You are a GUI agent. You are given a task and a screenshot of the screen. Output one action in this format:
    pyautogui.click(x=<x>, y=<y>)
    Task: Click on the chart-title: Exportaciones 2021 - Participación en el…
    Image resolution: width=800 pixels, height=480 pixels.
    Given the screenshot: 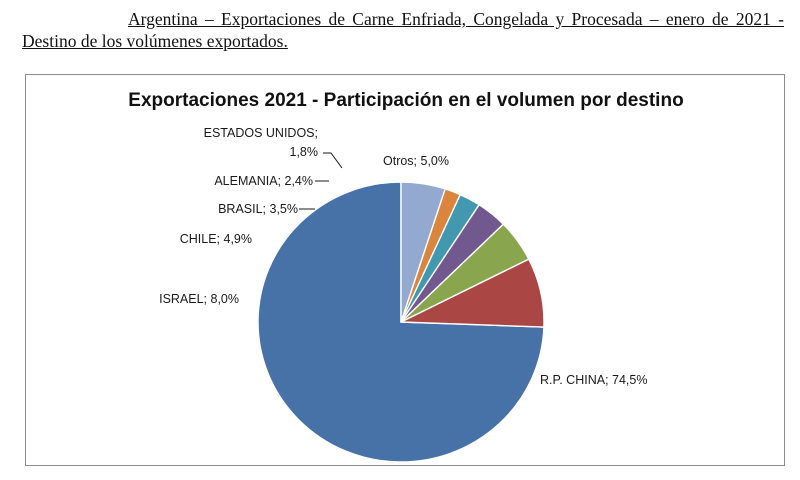 What is the action you would take?
    pyautogui.click(x=405, y=100)
    